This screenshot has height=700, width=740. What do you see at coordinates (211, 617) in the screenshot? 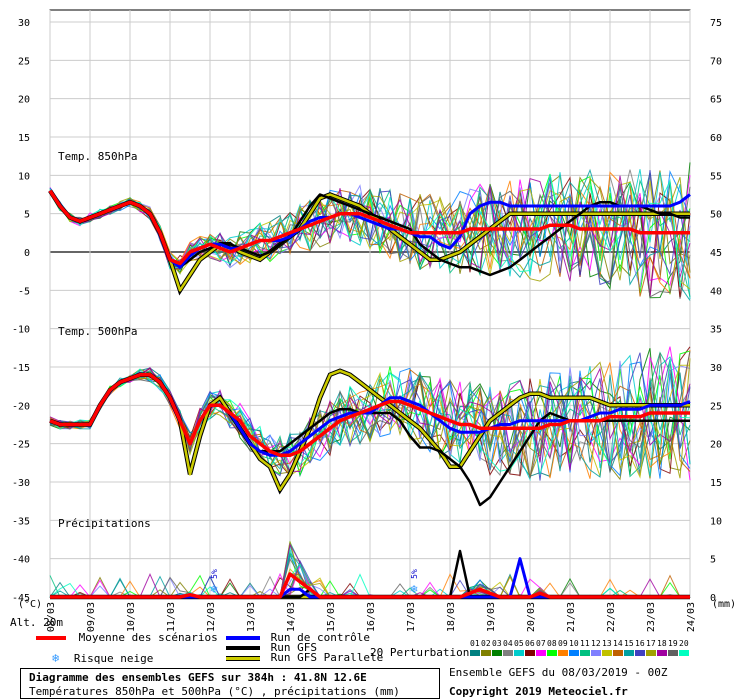
I see `x-date-tick-label: 12/03` at bounding box center [211, 617].